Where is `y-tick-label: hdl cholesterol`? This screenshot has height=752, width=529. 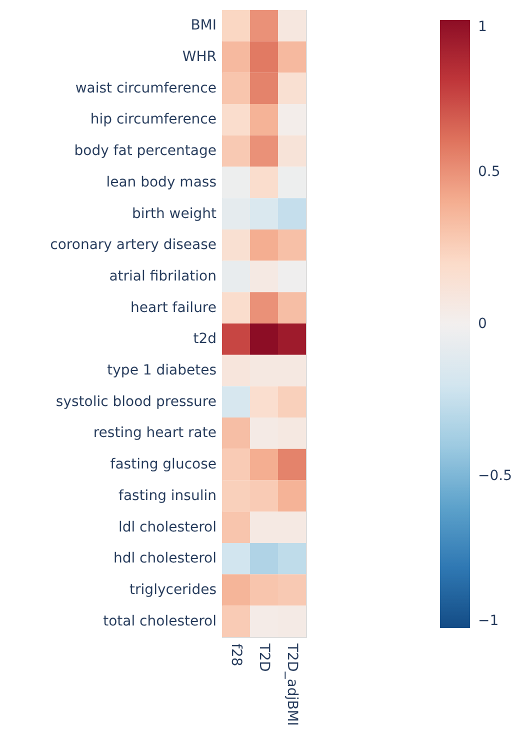 y-tick-label: hdl cholesterol is located at coordinates (164, 558).